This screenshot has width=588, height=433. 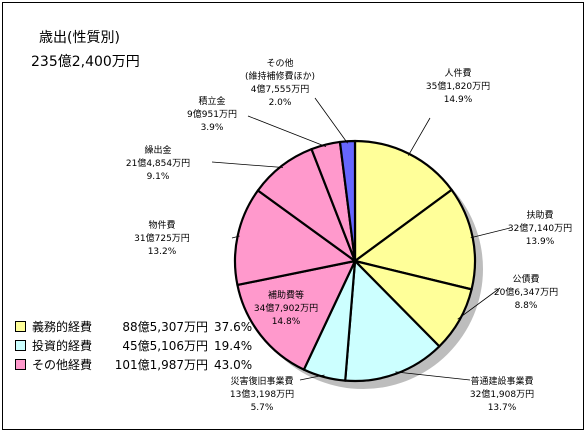 What do you see at coordinates (233, 326) in the screenshot?
I see `legend-pct: 37.6%` at bounding box center [233, 326].